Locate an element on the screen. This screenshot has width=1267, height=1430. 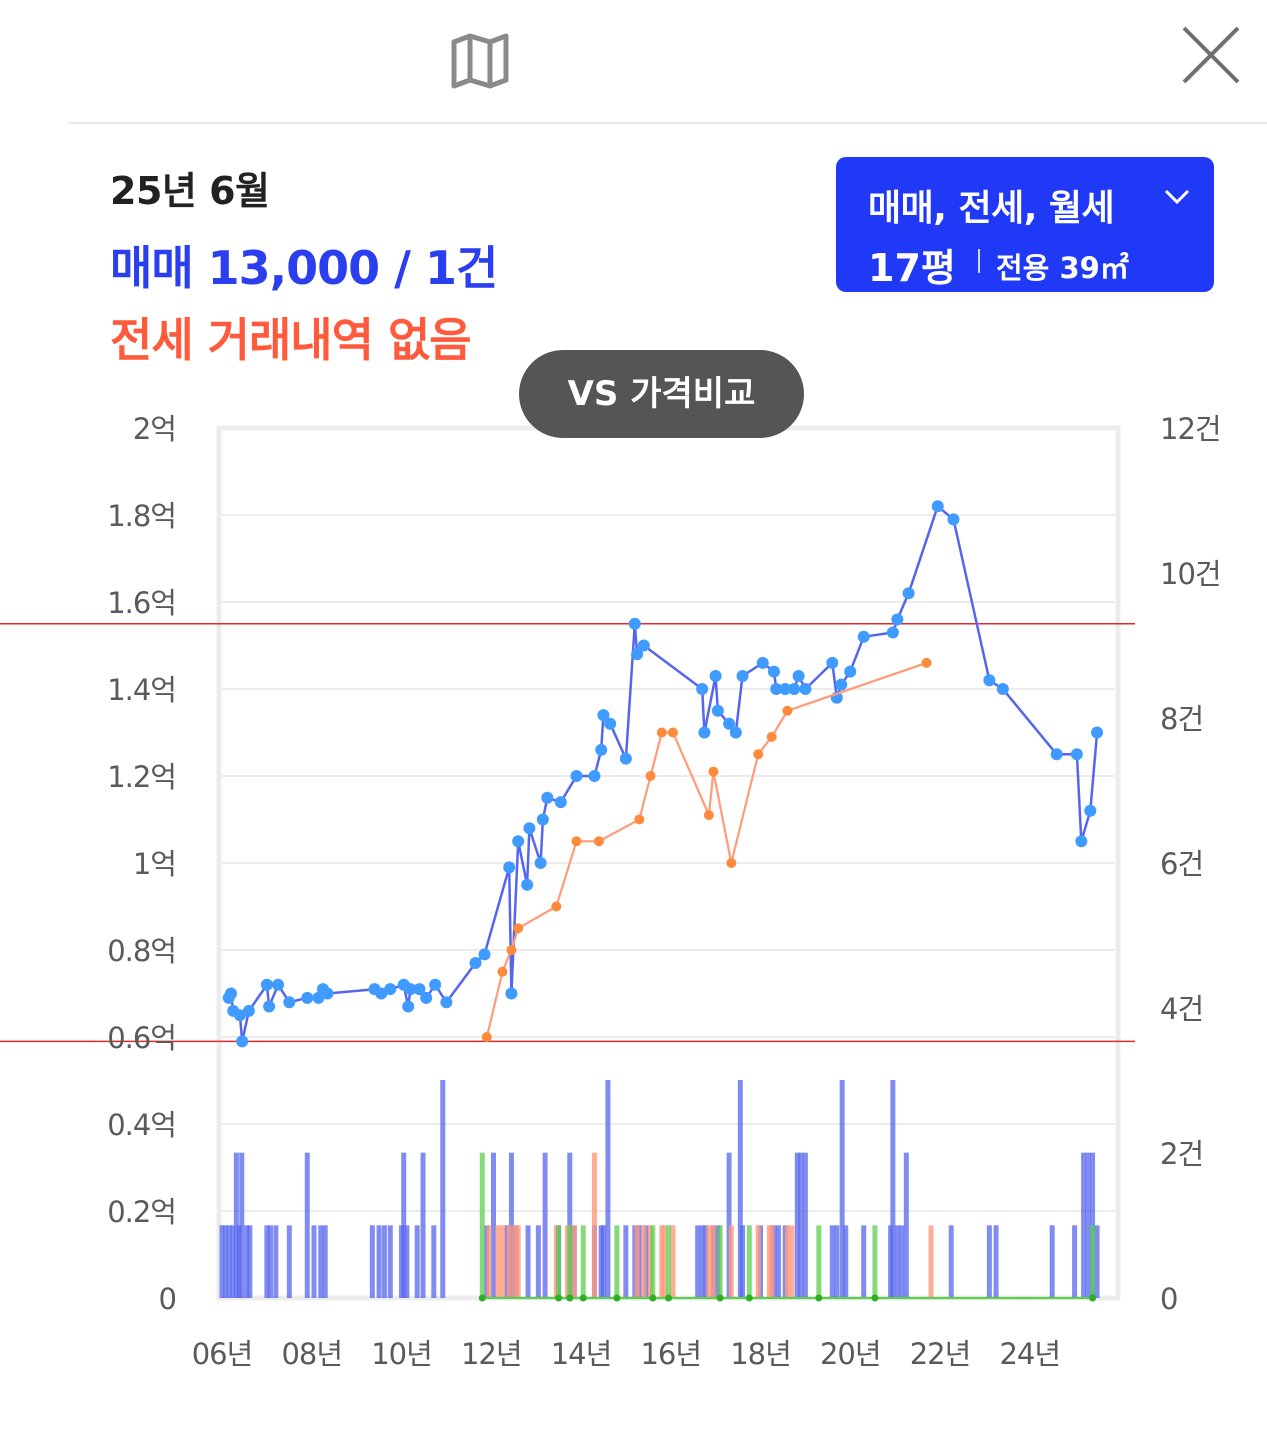
close-icon is located at coordinates (1211, 55).